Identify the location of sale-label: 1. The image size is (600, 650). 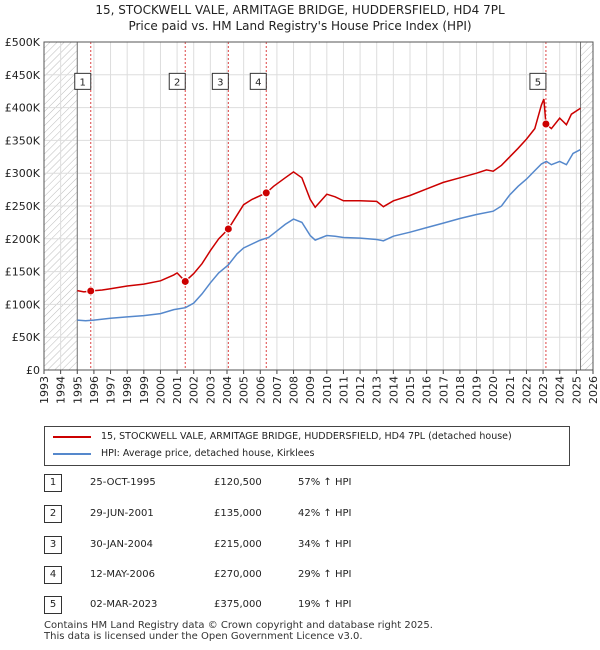
(83, 82).